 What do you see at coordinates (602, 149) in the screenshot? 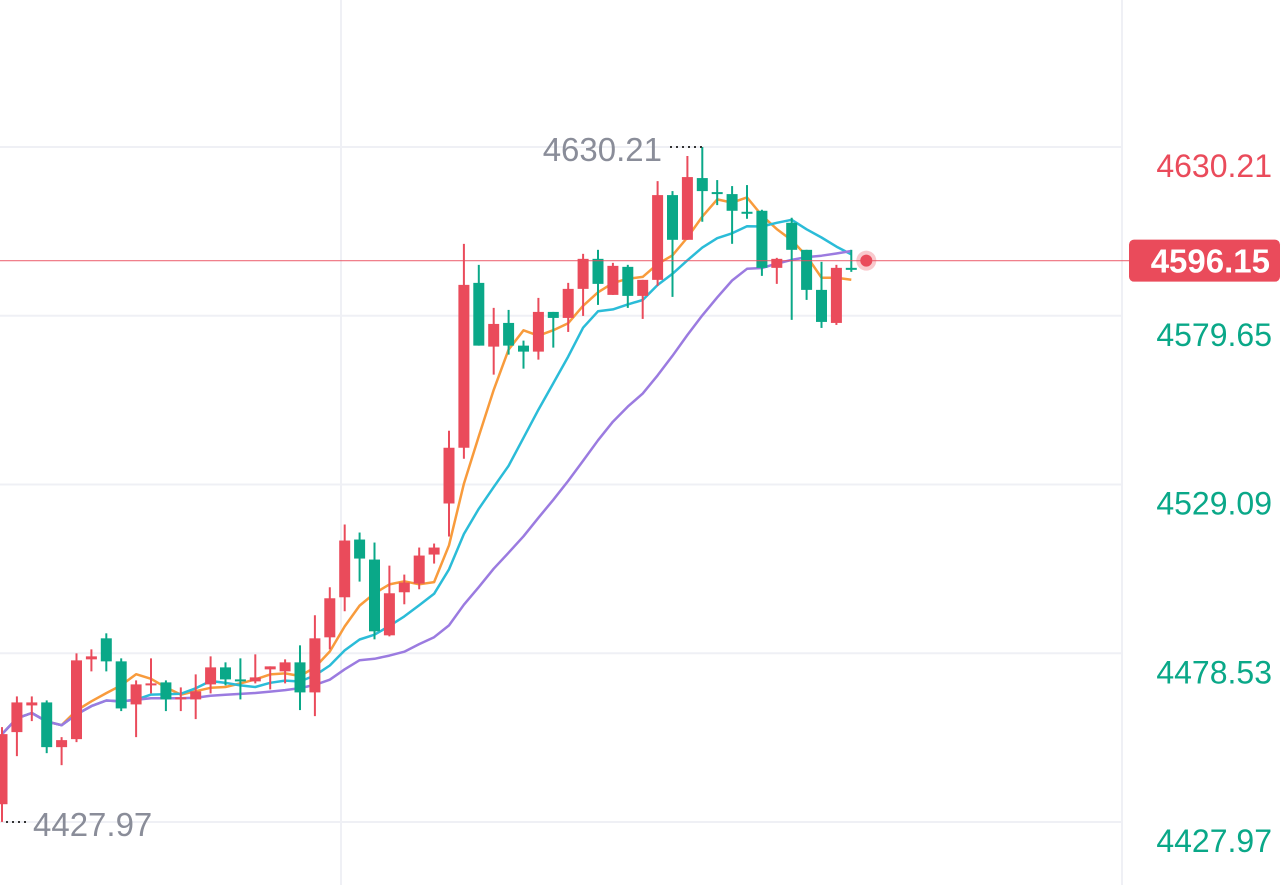
I see `max-price-label: 4630.21` at bounding box center [602, 149].